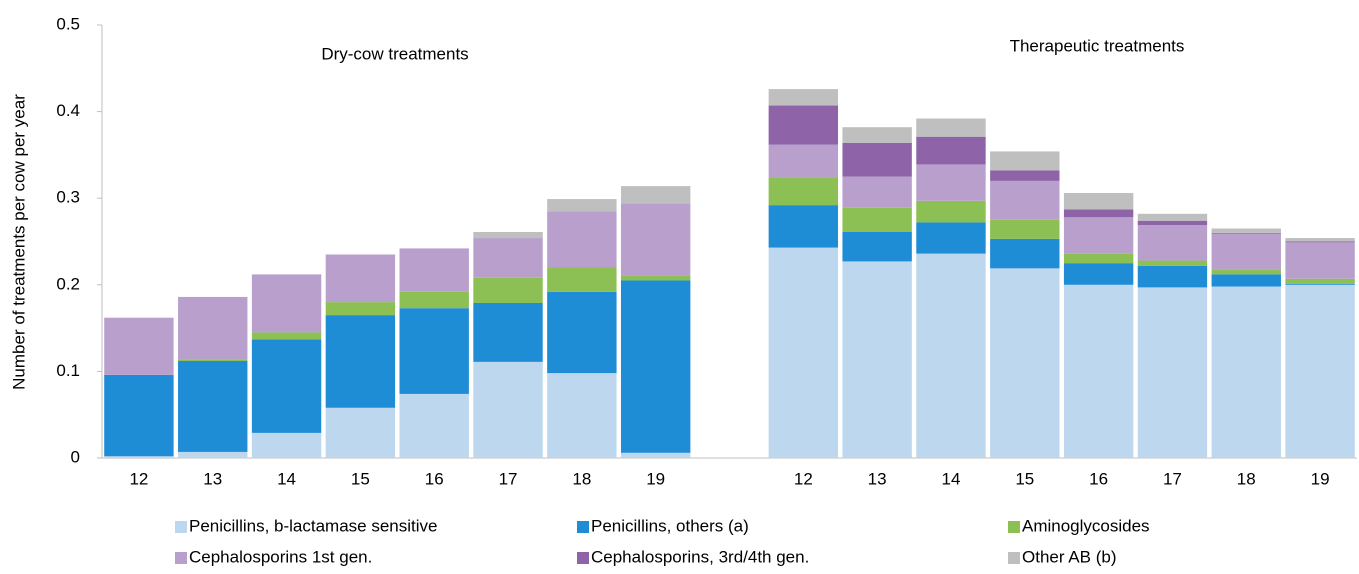 This screenshot has width=1359, height=574. I want to click on annotation: Therapeutic treatments, so click(1097, 45).